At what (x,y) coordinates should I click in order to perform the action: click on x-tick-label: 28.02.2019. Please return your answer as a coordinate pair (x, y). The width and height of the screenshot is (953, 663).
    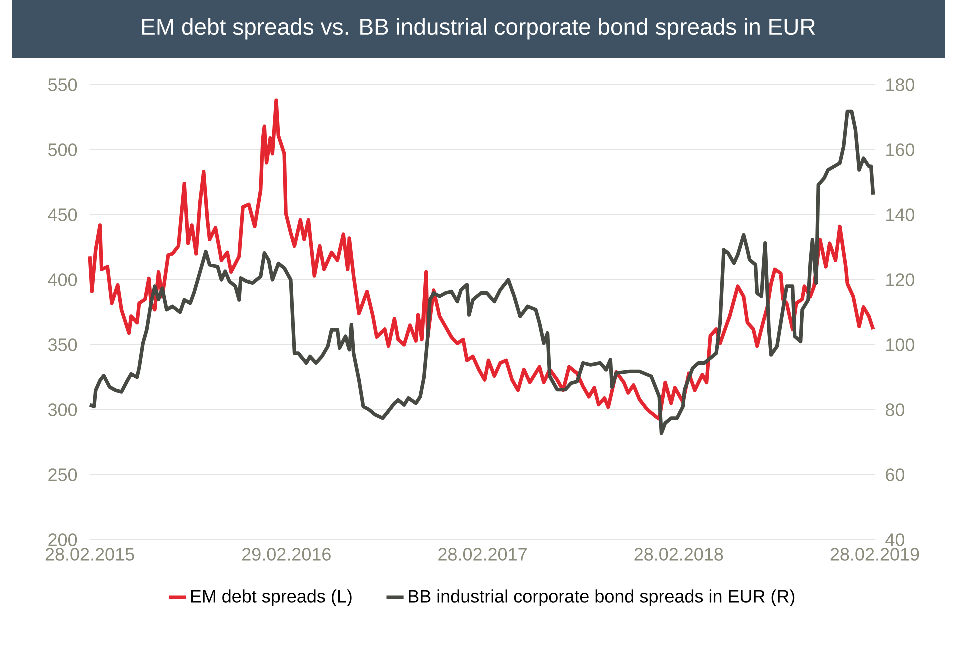
    Looking at the image, I should click on (875, 554).